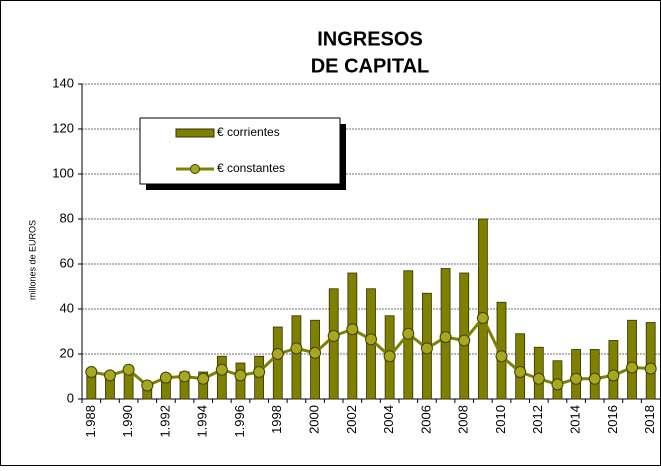 The image size is (661, 471). What do you see at coordinates (67, 217) in the screenshot?
I see `y-tick-label: 80` at bounding box center [67, 217].